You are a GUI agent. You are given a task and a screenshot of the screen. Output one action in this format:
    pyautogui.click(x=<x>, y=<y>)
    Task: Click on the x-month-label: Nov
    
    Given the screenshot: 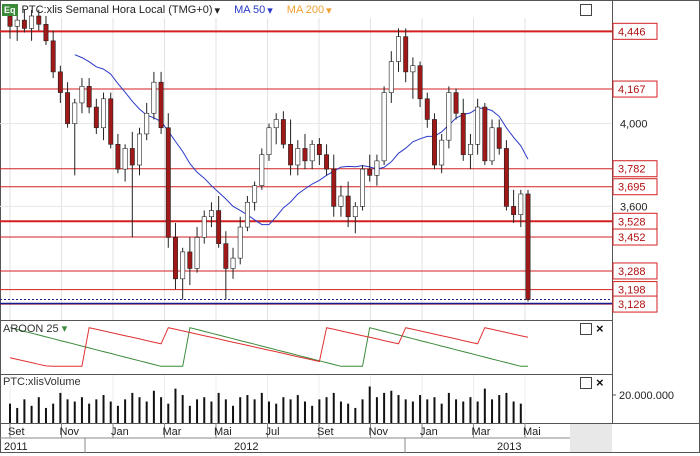 What is the action you would take?
    pyautogui.click(x=379, y=432)
    